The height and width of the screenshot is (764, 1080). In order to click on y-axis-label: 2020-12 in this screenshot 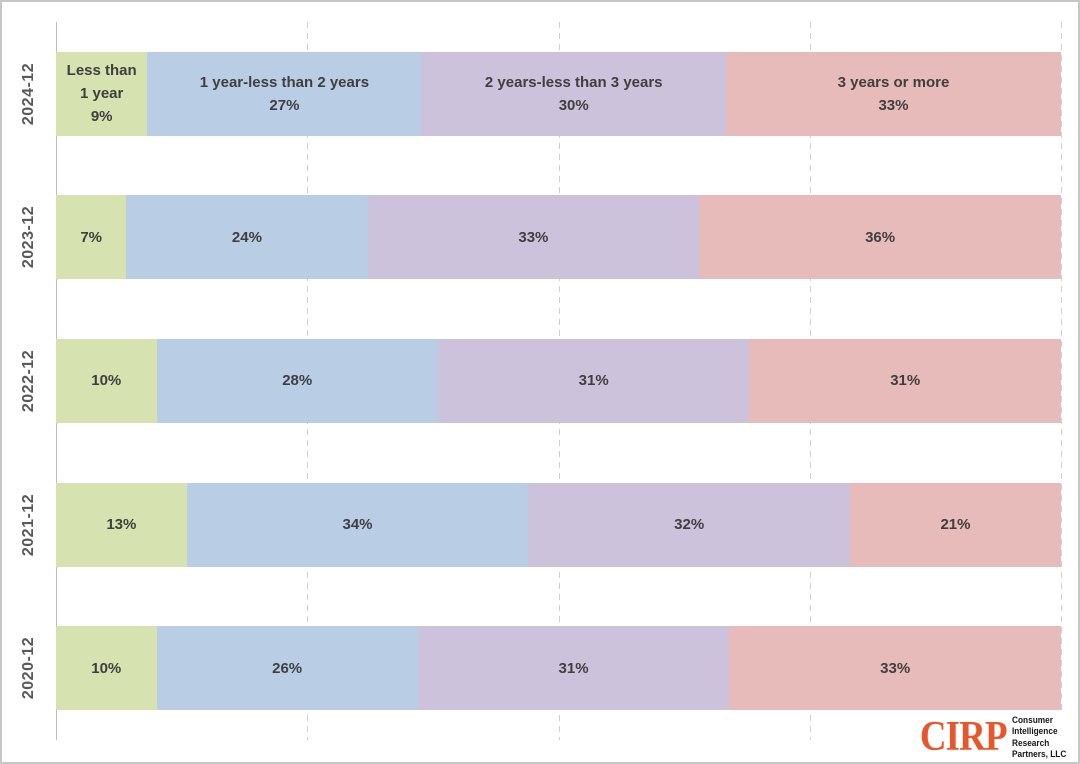, I will do `click(28, 668)`.